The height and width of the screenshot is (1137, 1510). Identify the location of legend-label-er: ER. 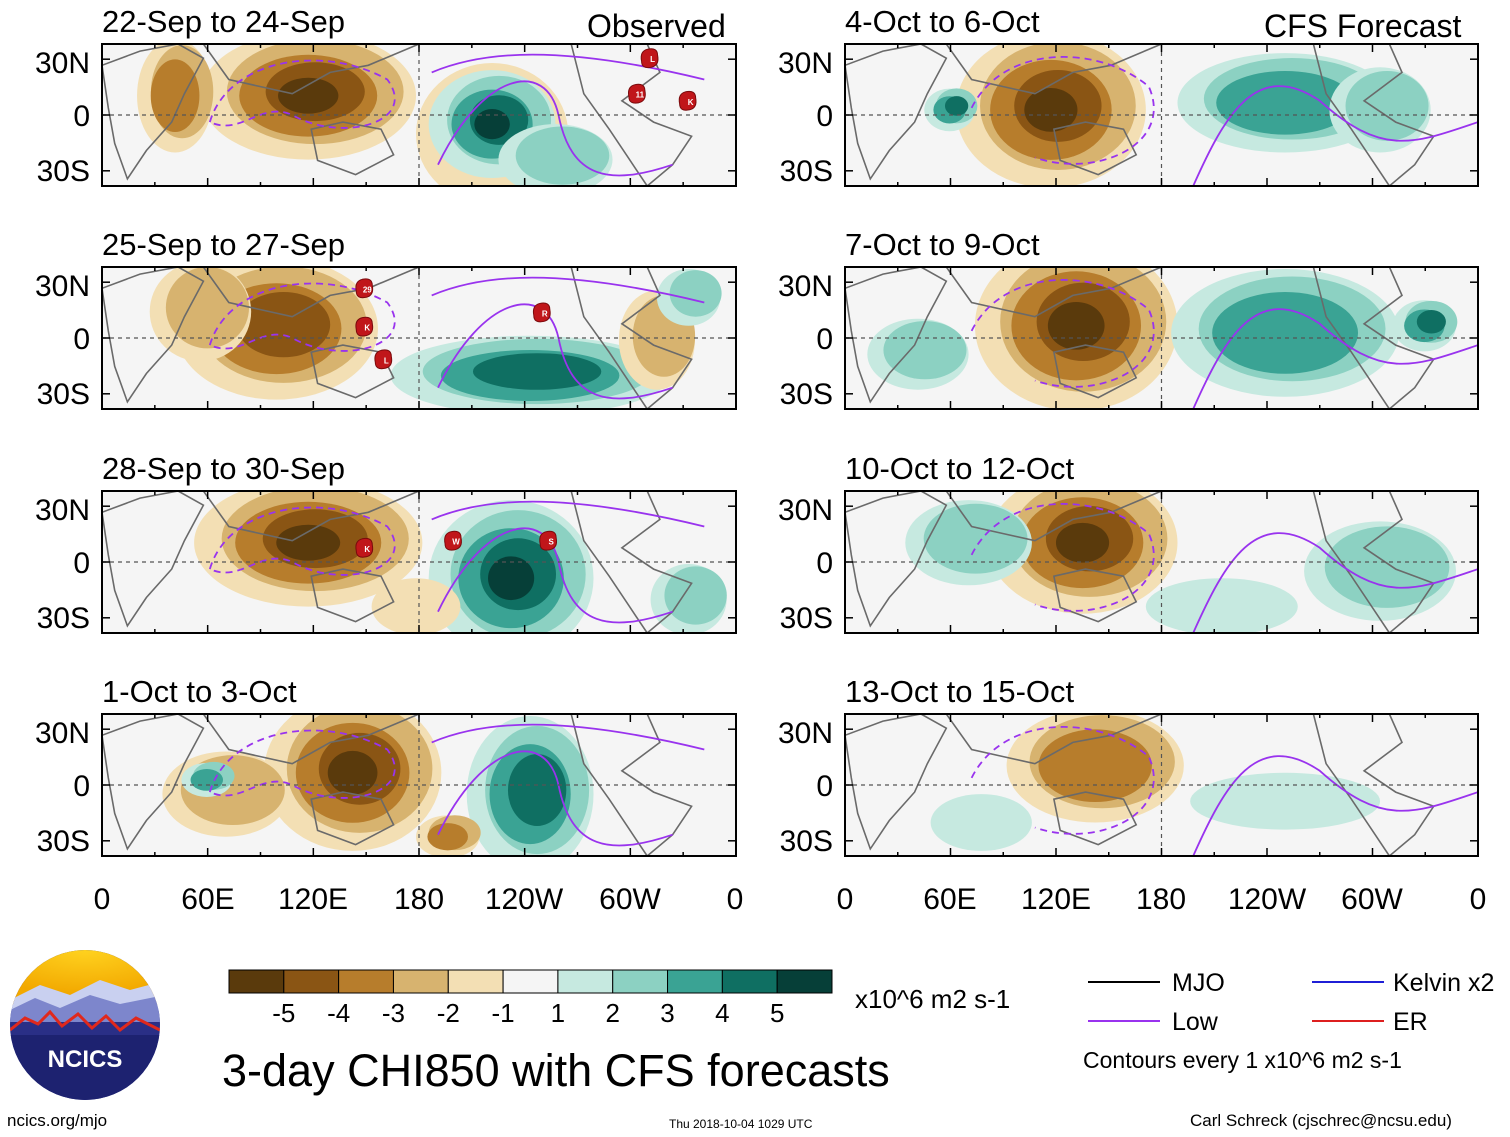
(1410, 1022).